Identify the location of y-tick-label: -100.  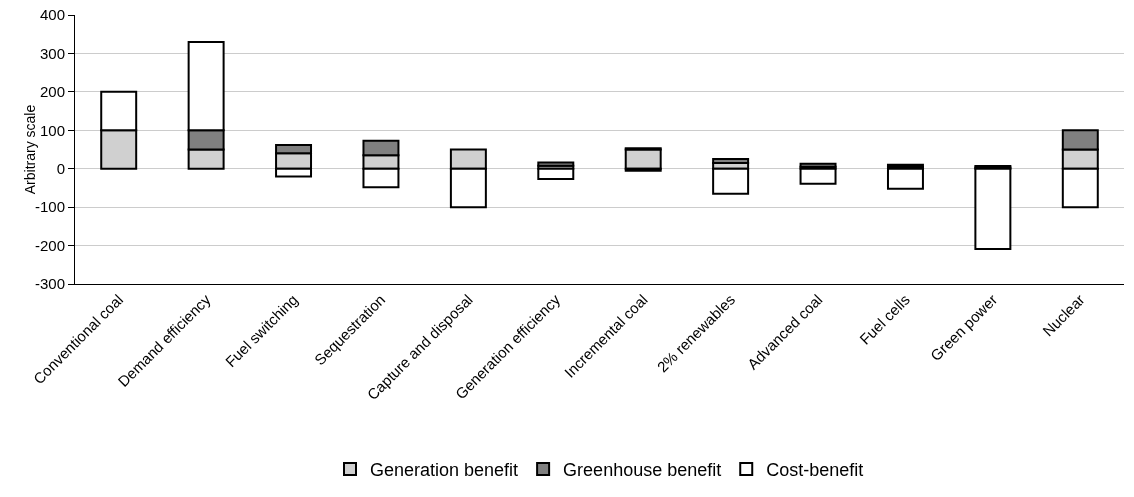
(49, 207).